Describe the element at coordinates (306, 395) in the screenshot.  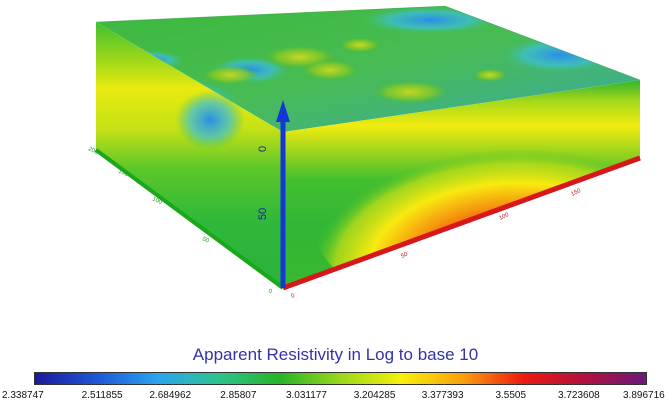
I see `colorbar-tick-label: 3.031177` at that location.